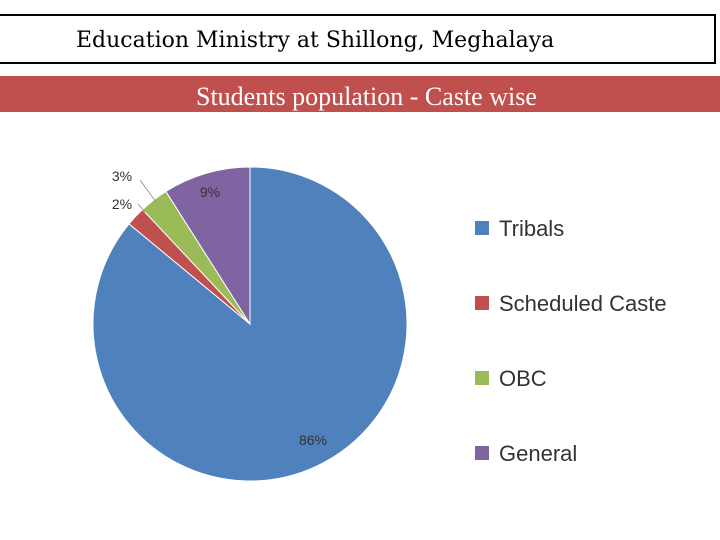 This screenshot has height=540, width=720. Describe the element at coordinates (122, 176) in the screenshot. I see `slice-label-obc: 3%` at that location.